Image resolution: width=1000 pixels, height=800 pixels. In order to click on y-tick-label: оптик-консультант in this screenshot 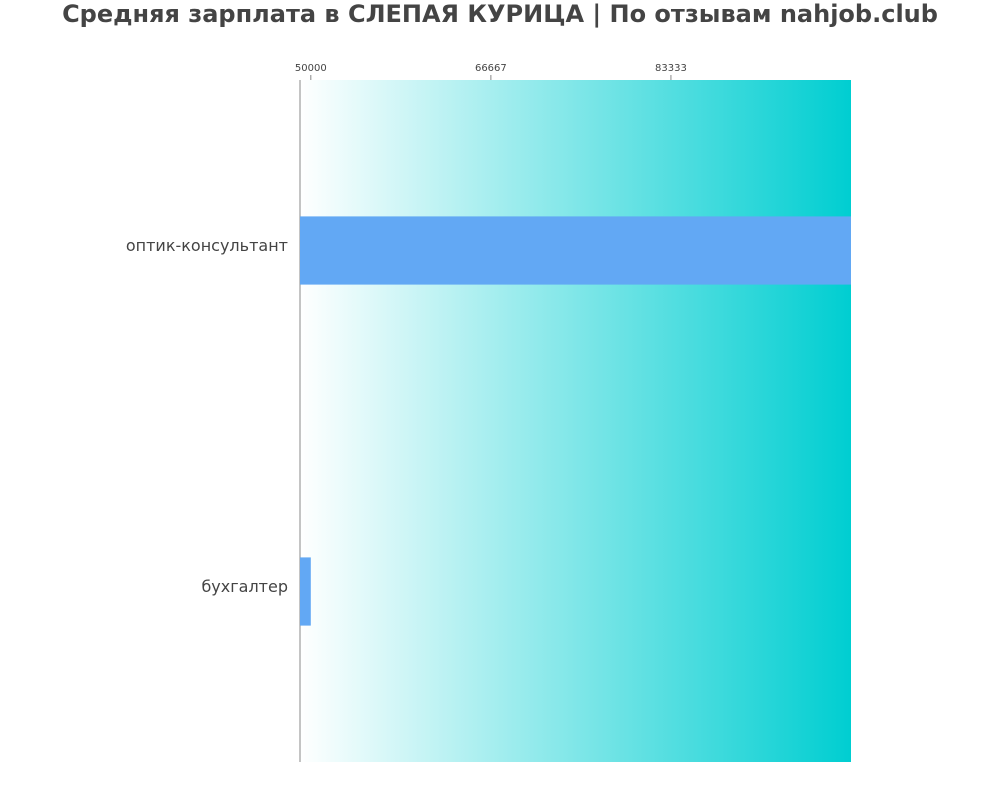, I will do `click(207, 245)`.